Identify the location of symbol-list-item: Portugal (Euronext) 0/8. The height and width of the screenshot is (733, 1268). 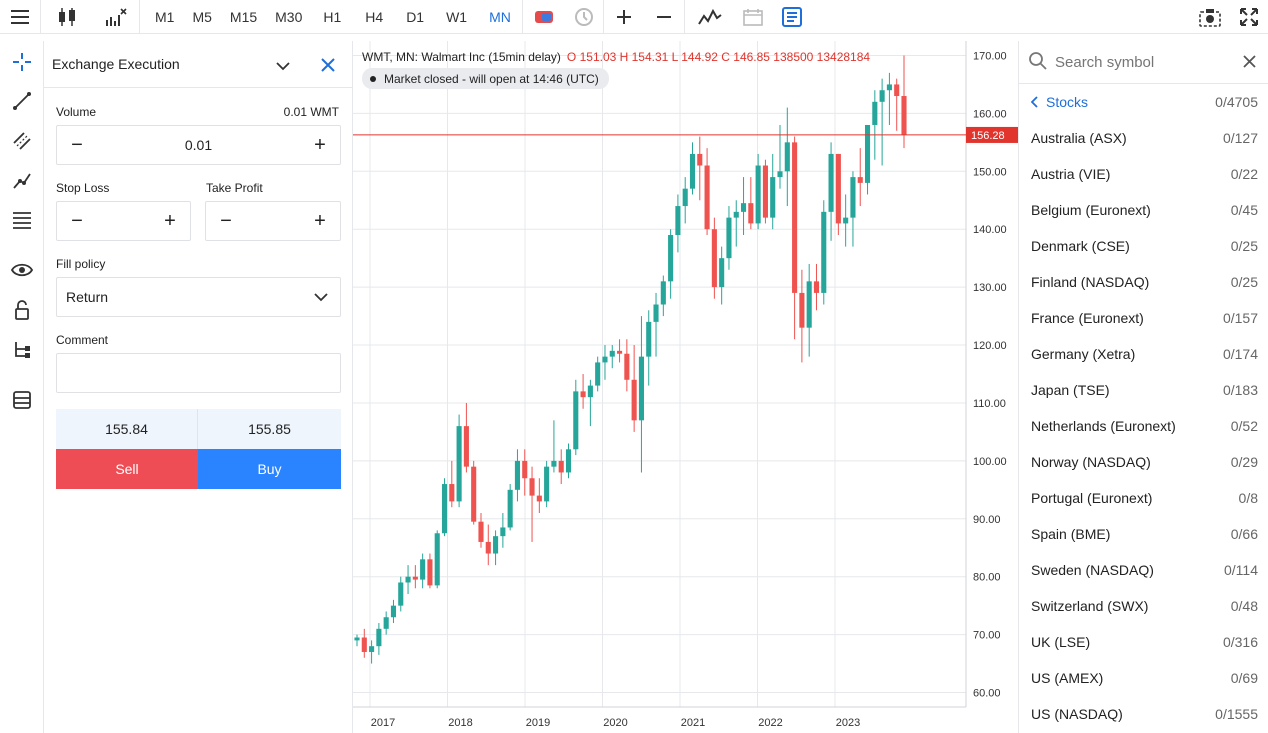
(1144, 498).